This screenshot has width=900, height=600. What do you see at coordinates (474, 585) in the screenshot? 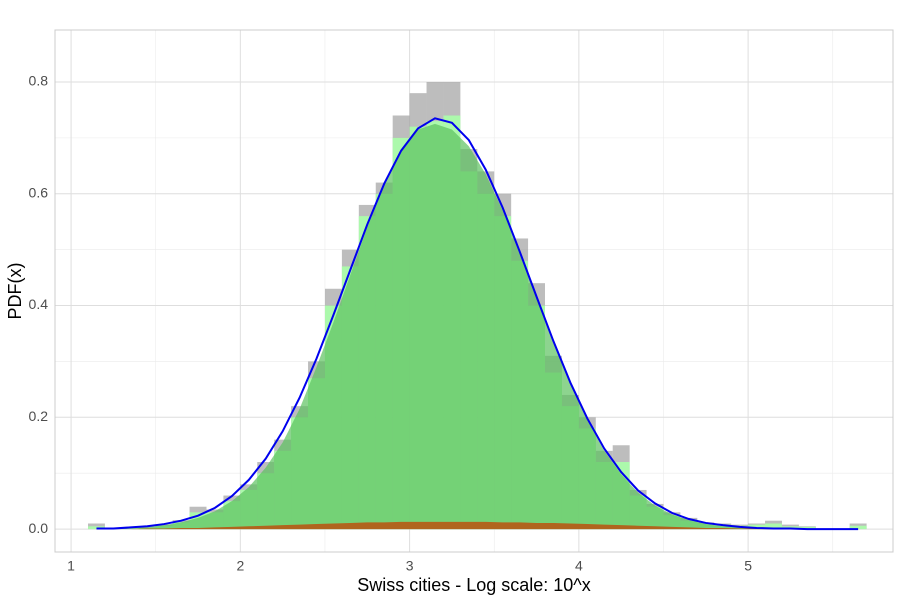
I see `x-axis-title: Swiss cities - Log scale: 10^x` at bounding box center [474, 585].